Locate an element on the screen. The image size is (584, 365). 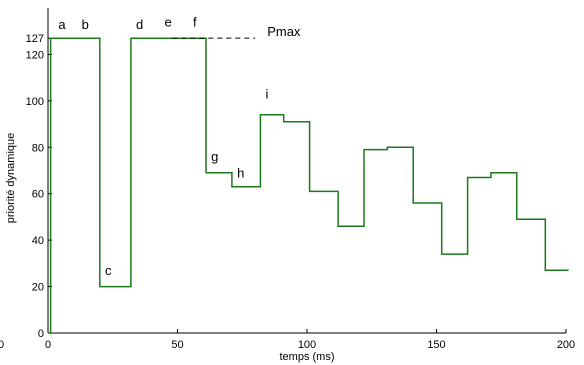
annotation-f: f is located at coordinates (195, 22).